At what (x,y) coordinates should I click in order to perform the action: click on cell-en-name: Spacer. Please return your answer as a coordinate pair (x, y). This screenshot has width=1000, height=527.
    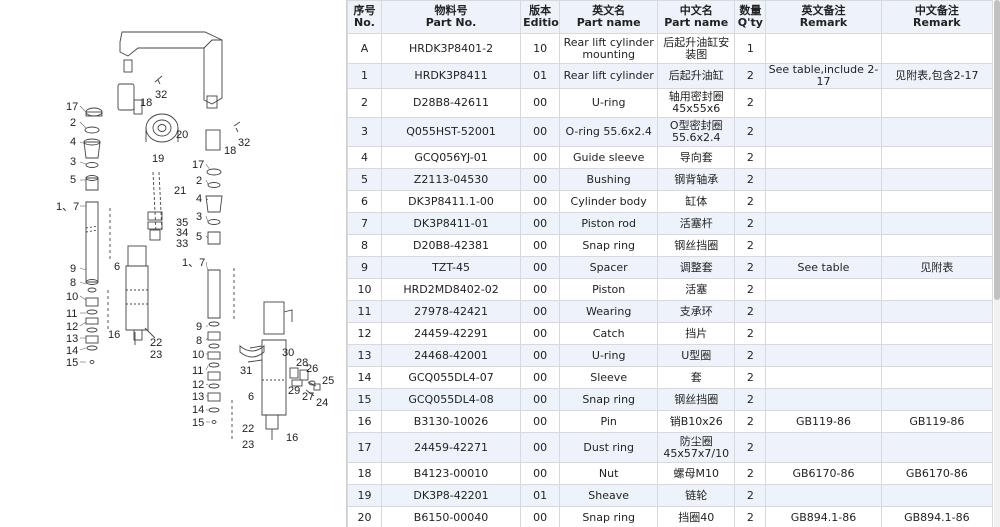
    Looking at the image, I should click on (609, 267).